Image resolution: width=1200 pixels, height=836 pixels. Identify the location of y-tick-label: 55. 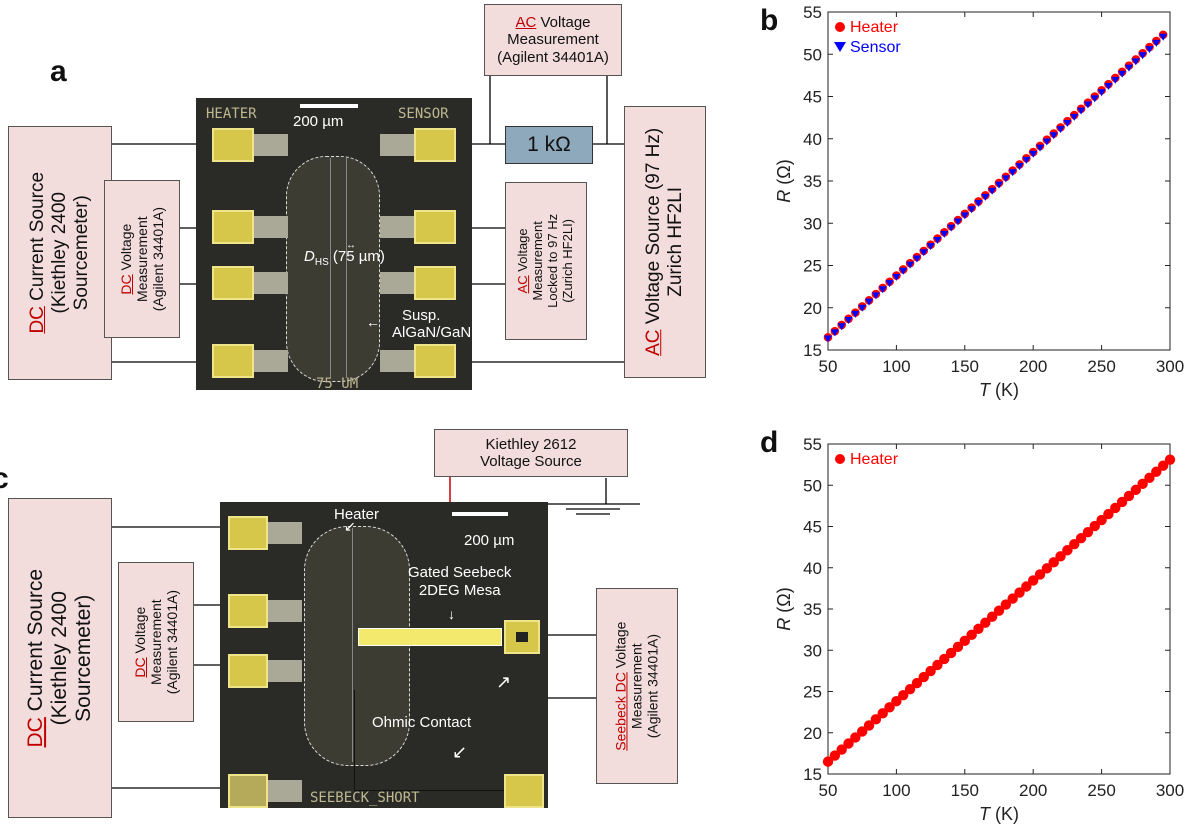
(812, 444).